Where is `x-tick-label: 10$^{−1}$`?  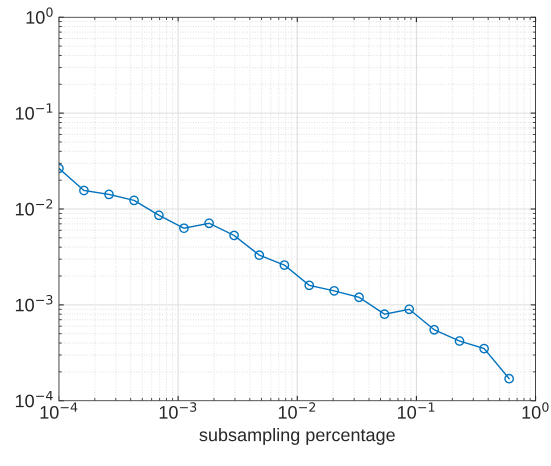 x-tick-label: 10$^{−1}$ is located at coordinates (416, 410).